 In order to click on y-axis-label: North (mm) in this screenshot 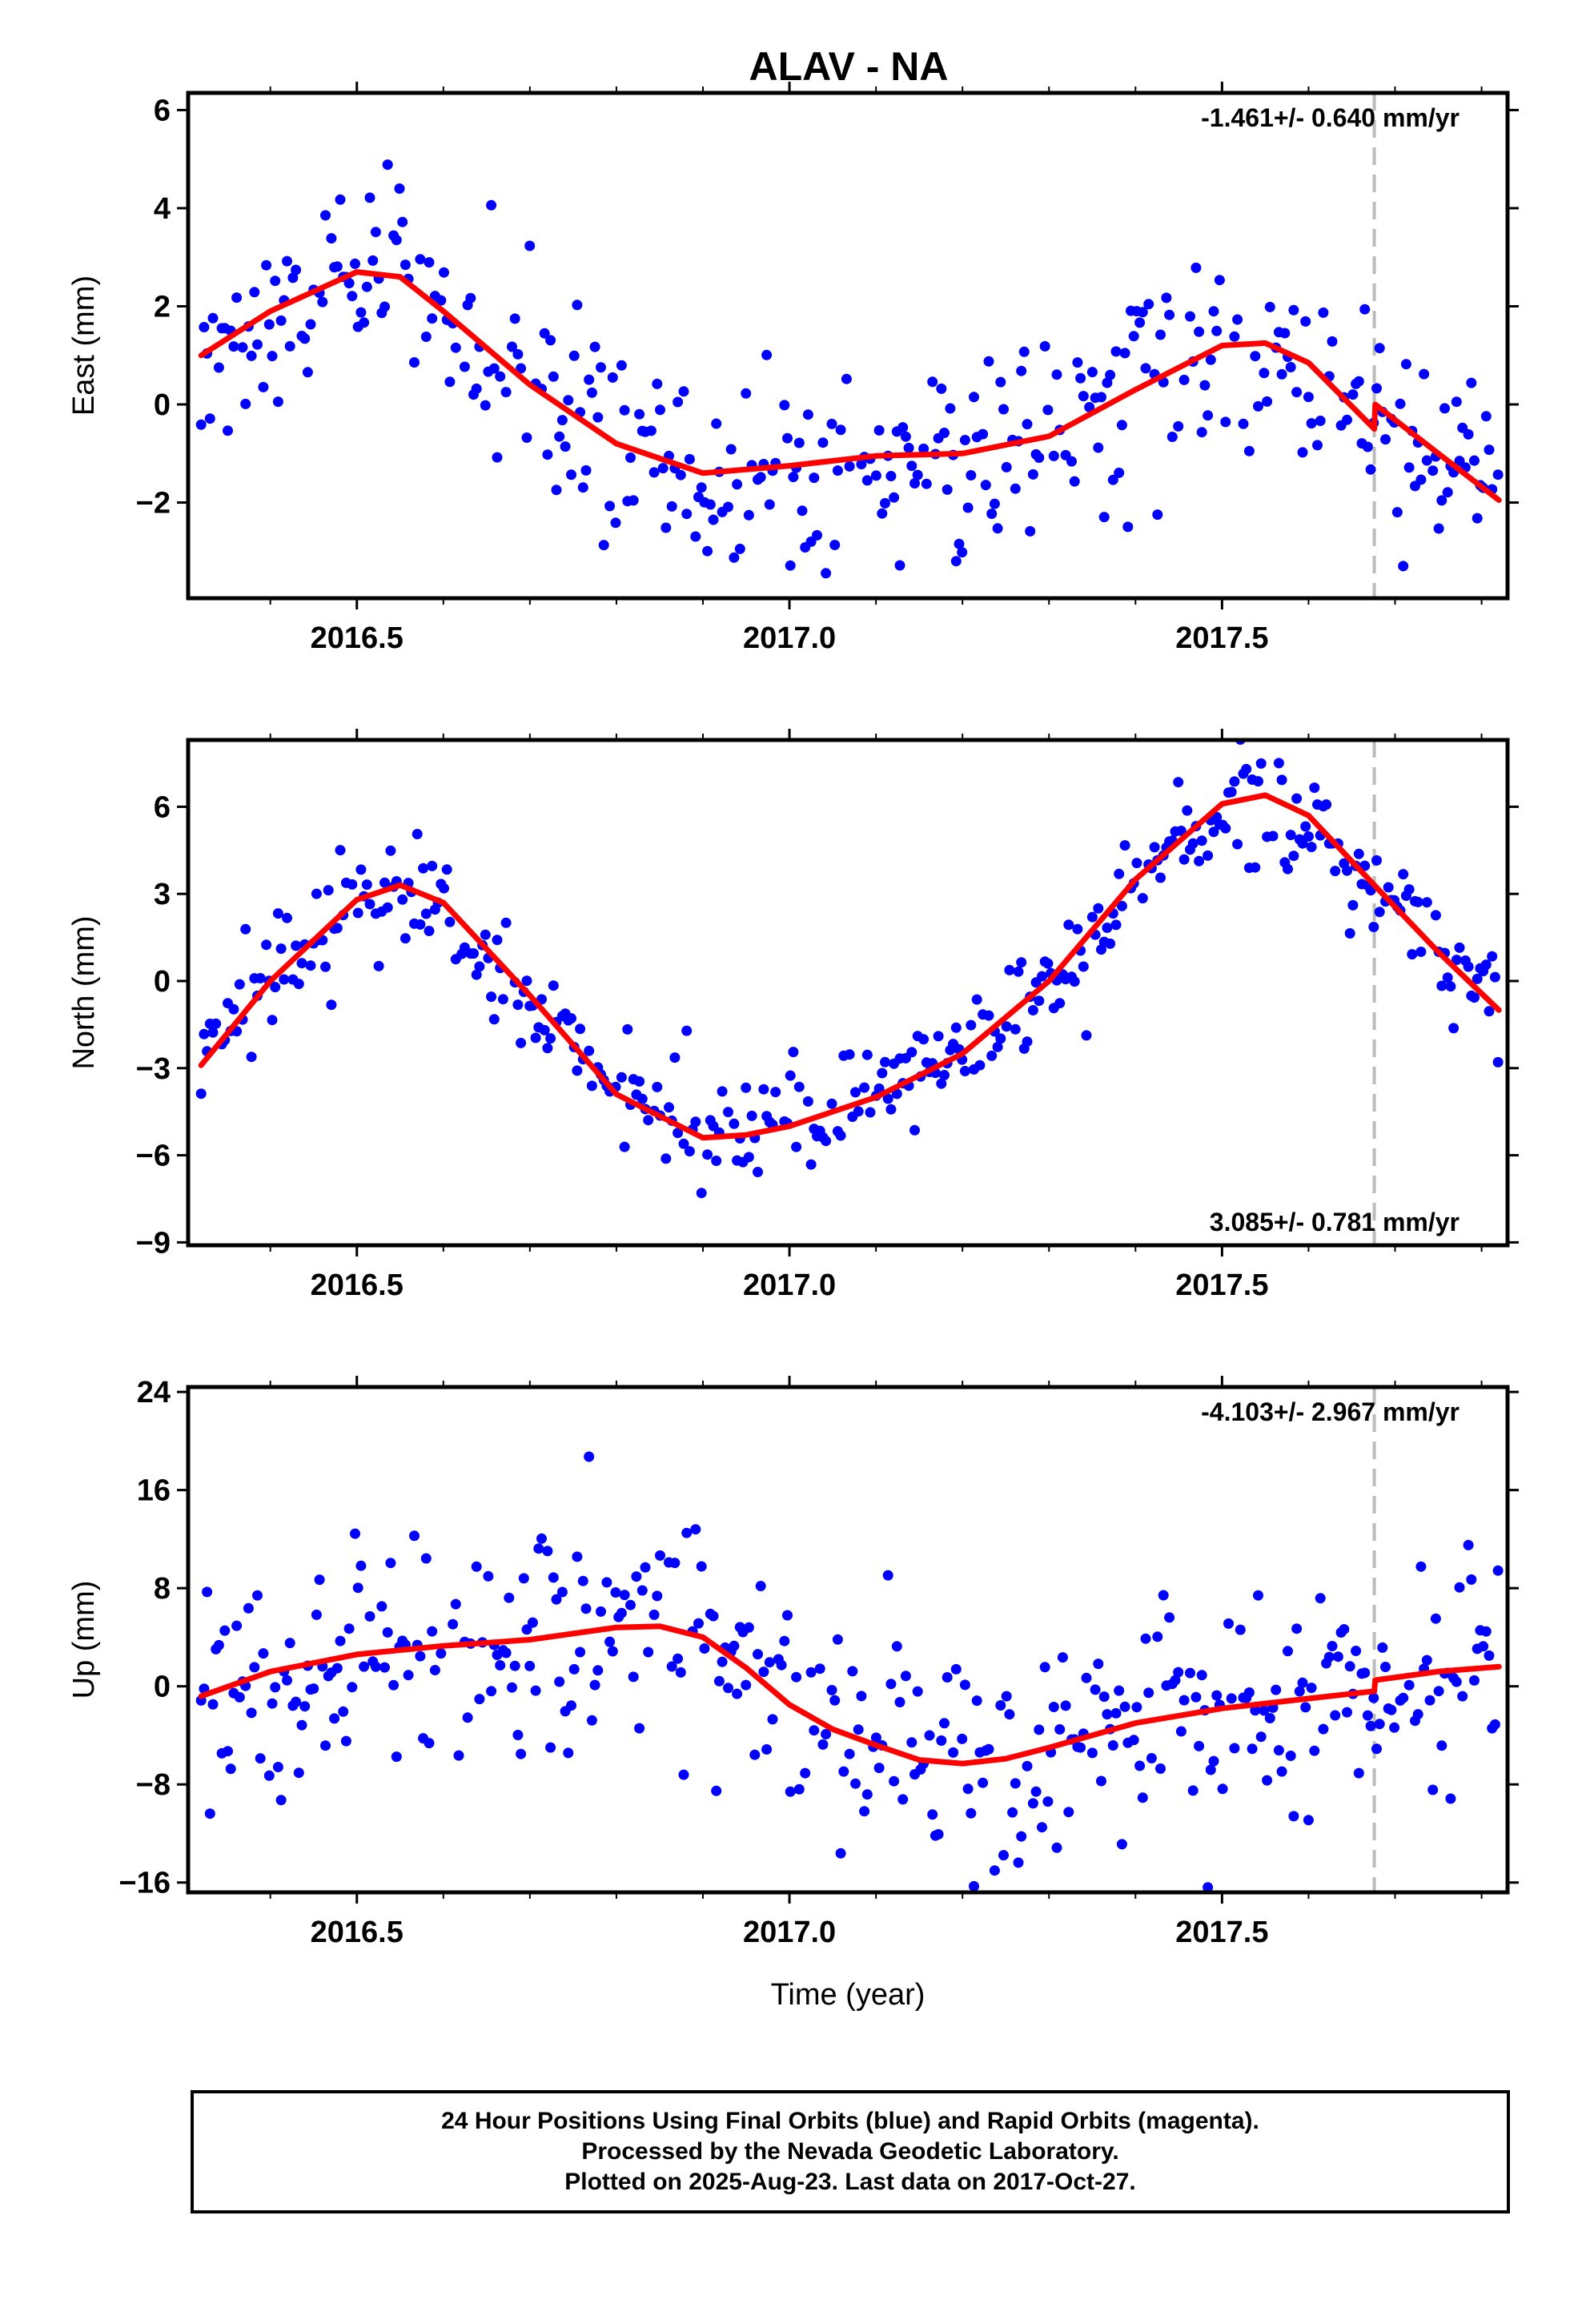, I will do `click(84, 992)`.